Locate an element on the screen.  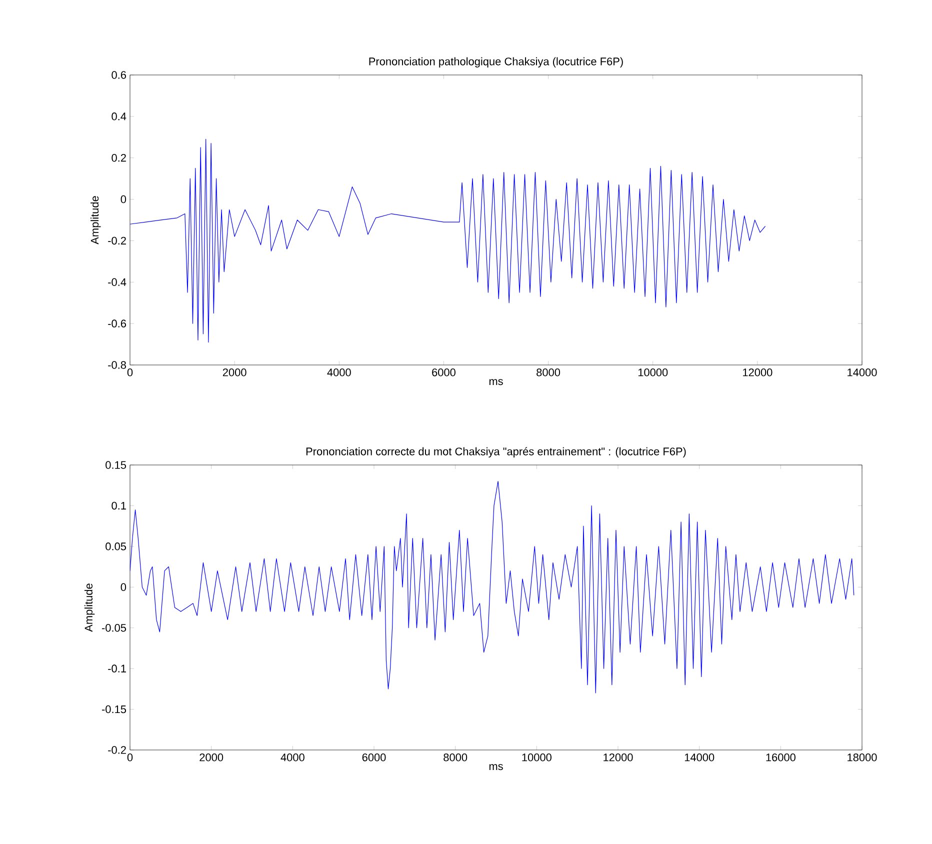
y-tick-label: -0.1 is located at coordinates (117, 668).